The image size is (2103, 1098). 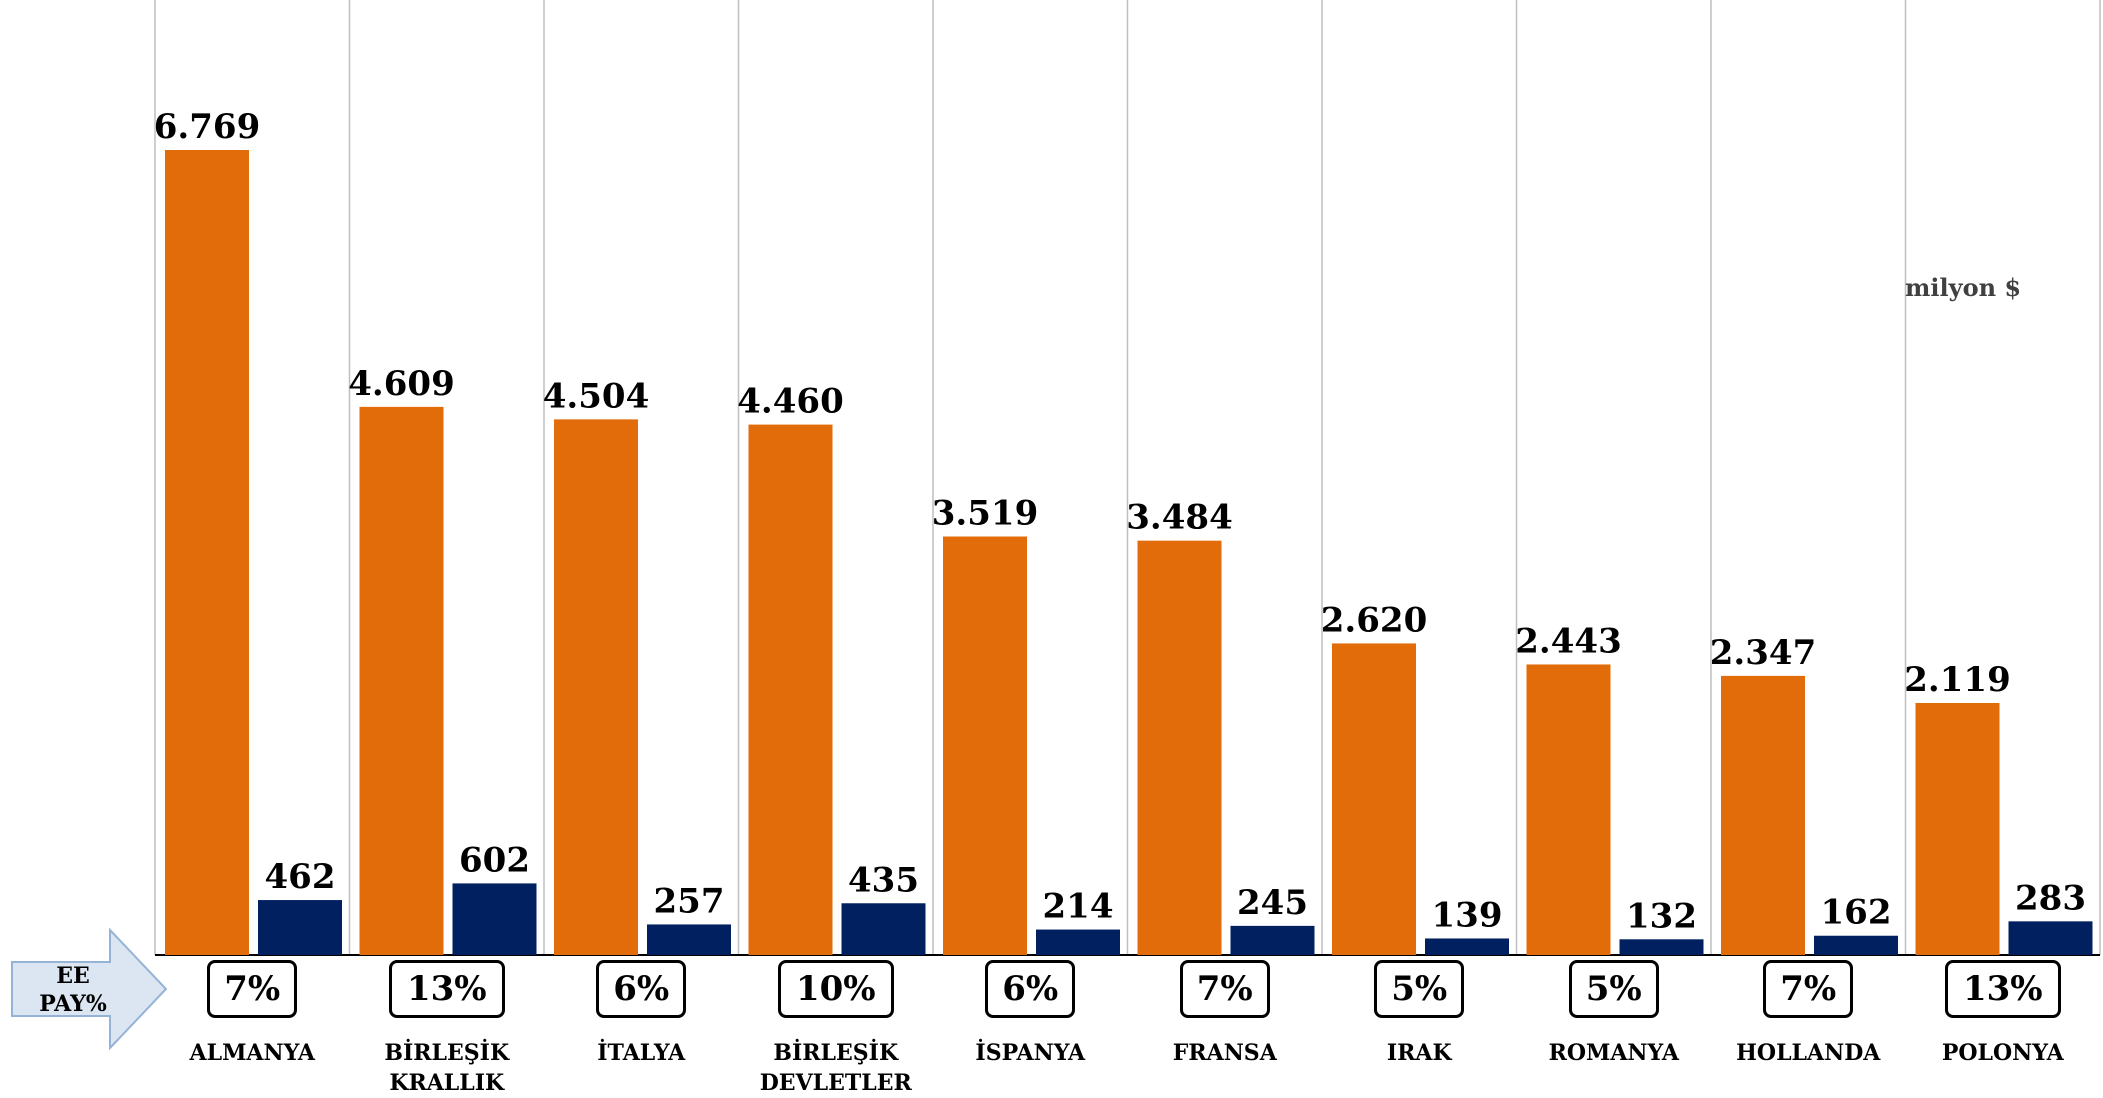 I want to click on data-label-total: 2.119, so click(x=1957, y=680).